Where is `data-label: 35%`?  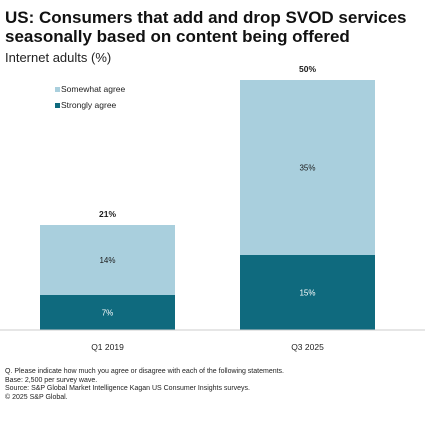
data-label: 35% is located at coordinates (307, 168).